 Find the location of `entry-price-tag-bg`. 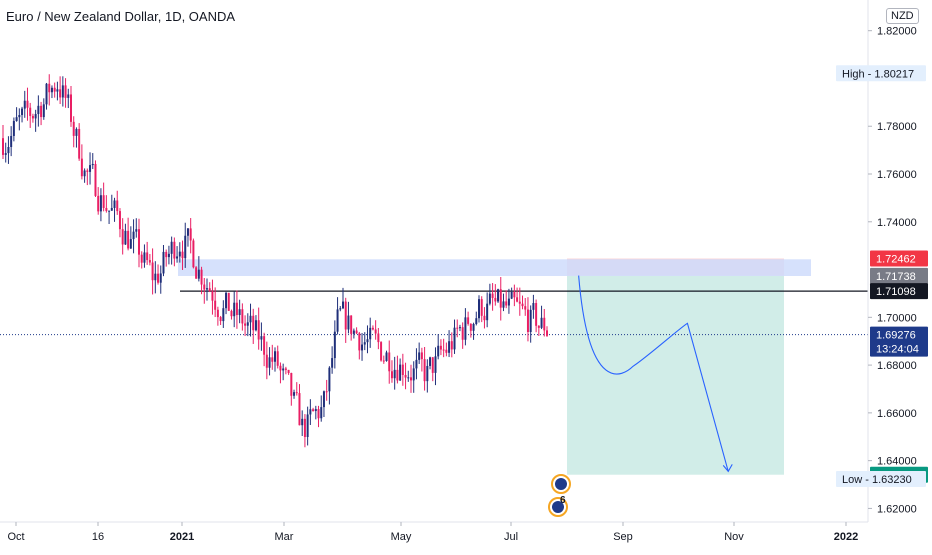

entry-price-tag-bg is located at coordinates (899, 275).